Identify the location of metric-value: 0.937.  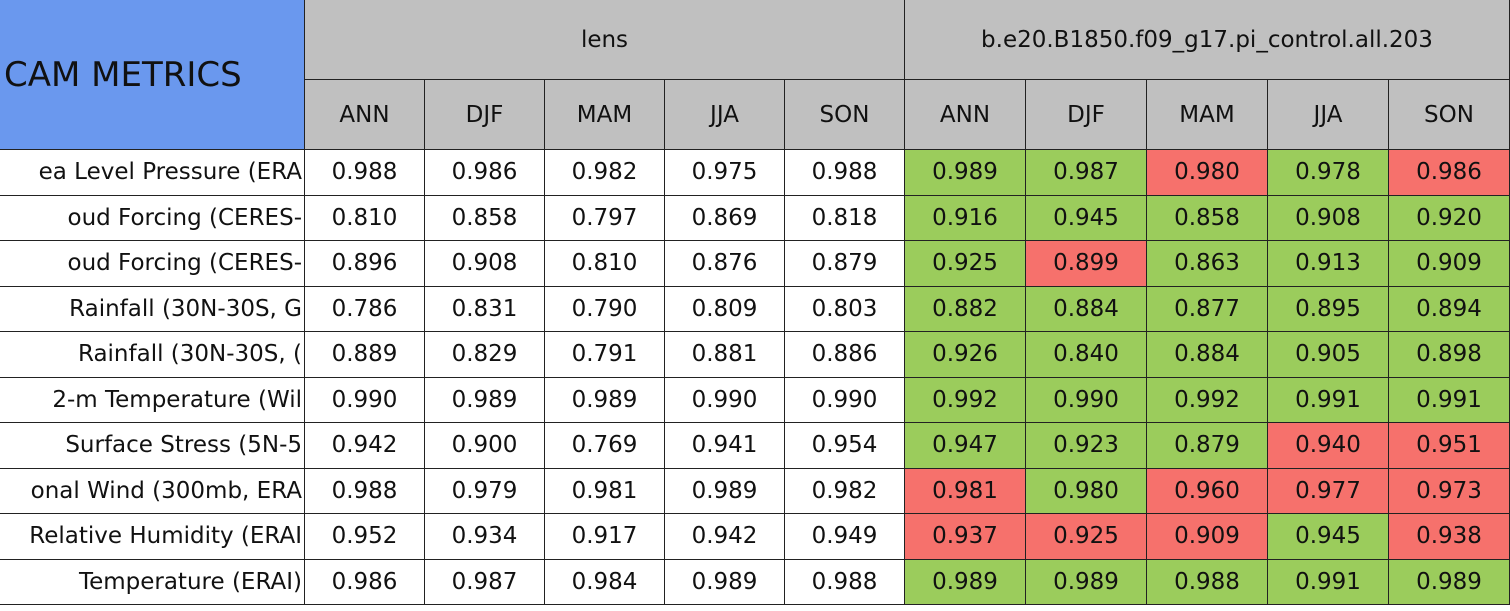
(965, 537).